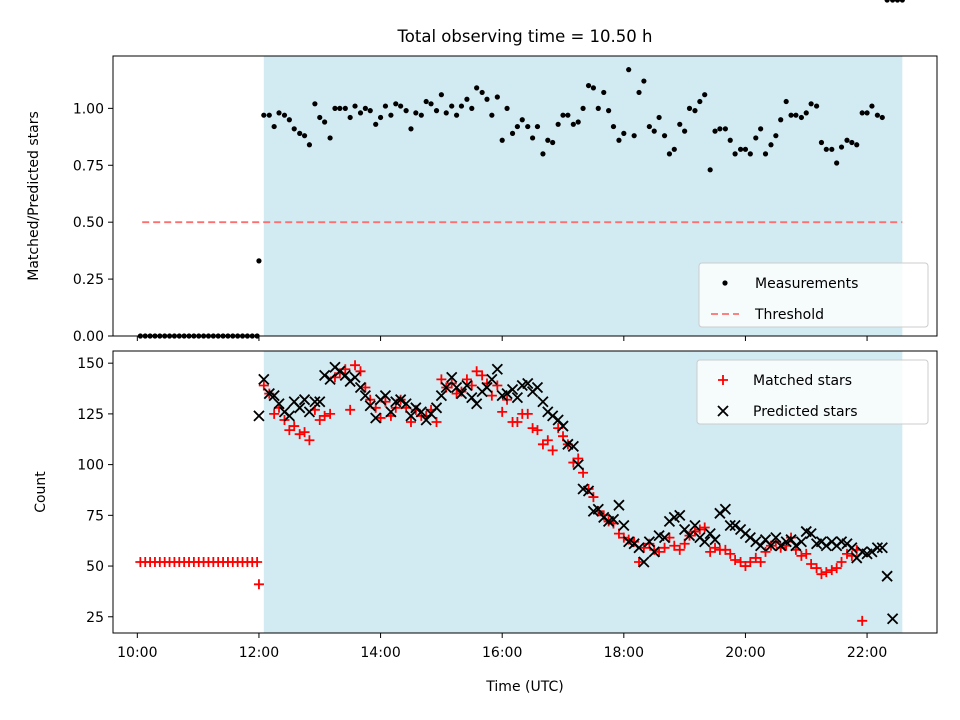  What do you see at coordinates (725, 283) in the screenshot?
I see `legend-measurements-swatch` at bounding box center [725, 283].